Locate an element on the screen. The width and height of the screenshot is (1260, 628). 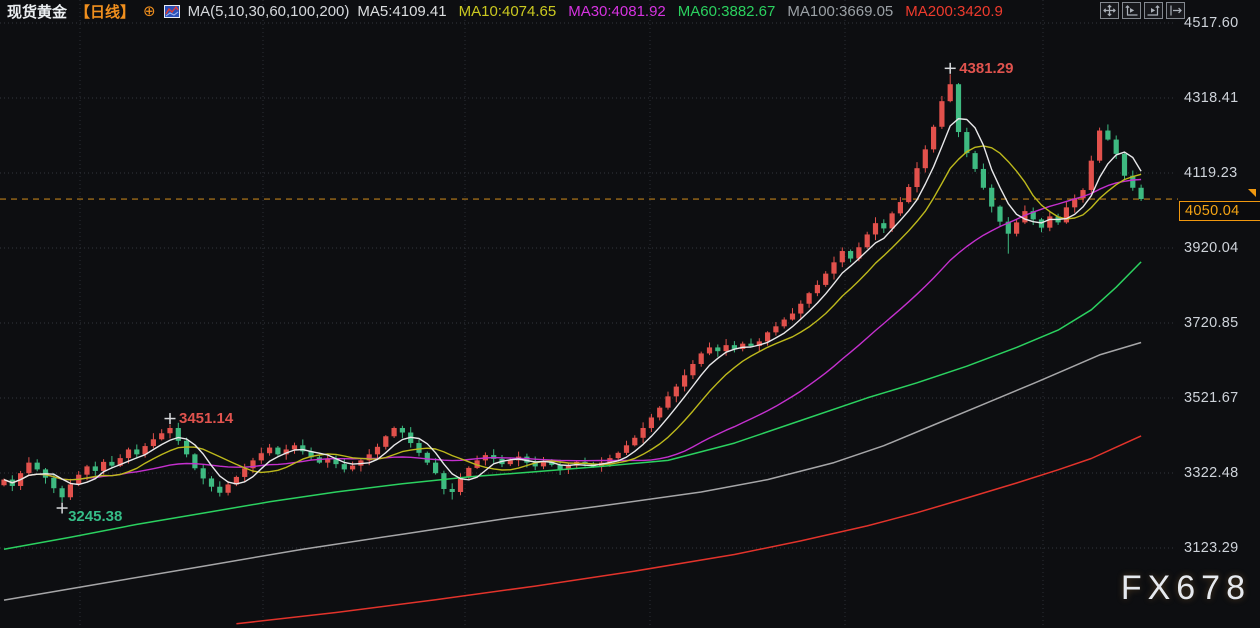
ma-value: MA30:4081.92 is located at coordinates (617, 11).